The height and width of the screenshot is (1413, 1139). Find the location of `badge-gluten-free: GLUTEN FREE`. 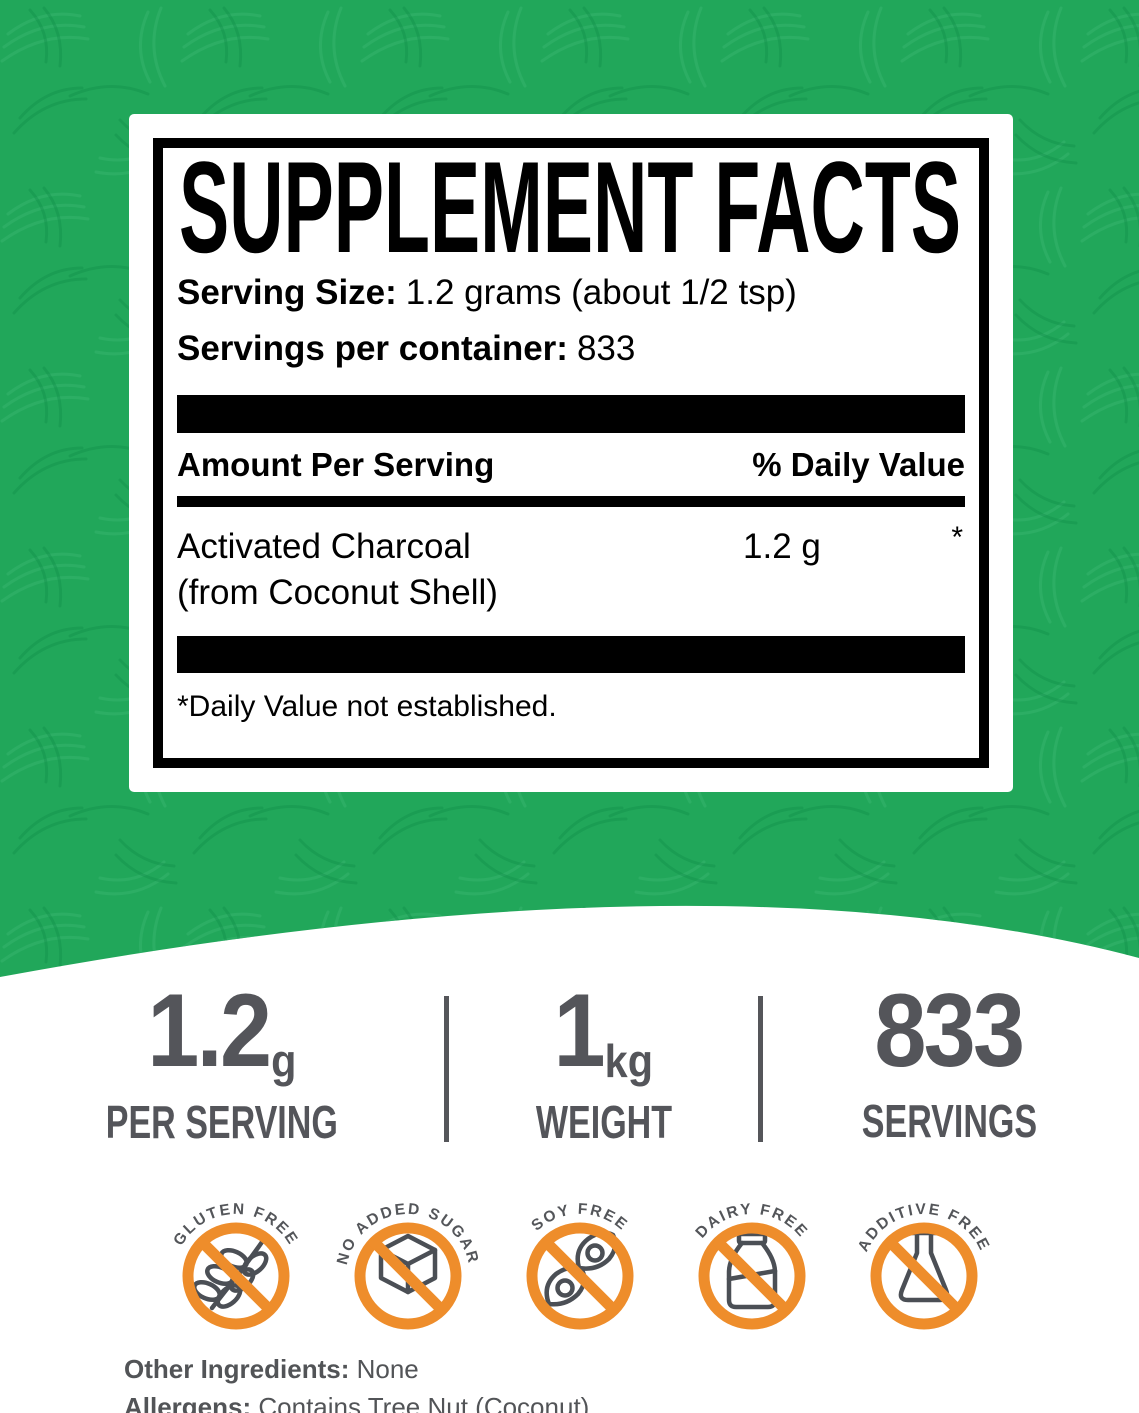

badge-gluten-free: GLUTEN FREE is located at coordinates (235, 1265).